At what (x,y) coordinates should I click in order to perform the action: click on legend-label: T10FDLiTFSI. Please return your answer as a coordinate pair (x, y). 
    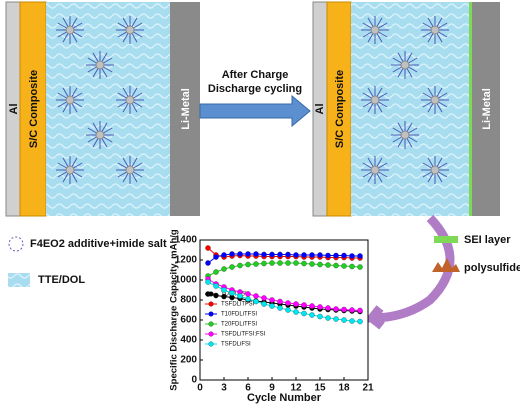
    Looking at the image, I should click on (239, 315).